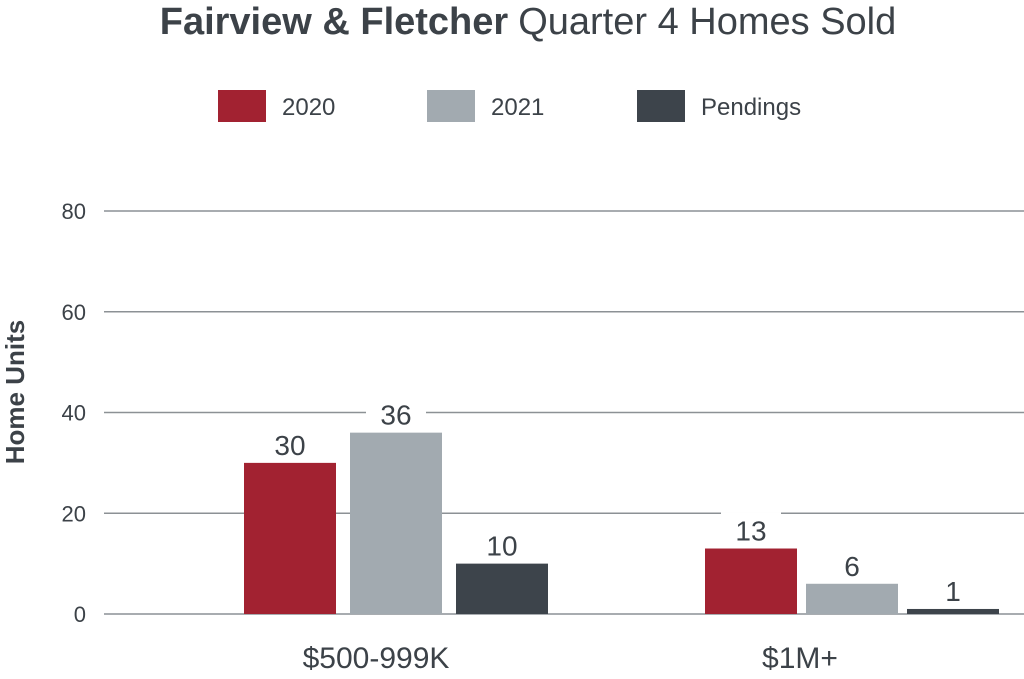 The width and height of the screenshot is (1024, 679). I want to click on y-axis-ticks: 0 20 40 60 80, so click(74, 413).